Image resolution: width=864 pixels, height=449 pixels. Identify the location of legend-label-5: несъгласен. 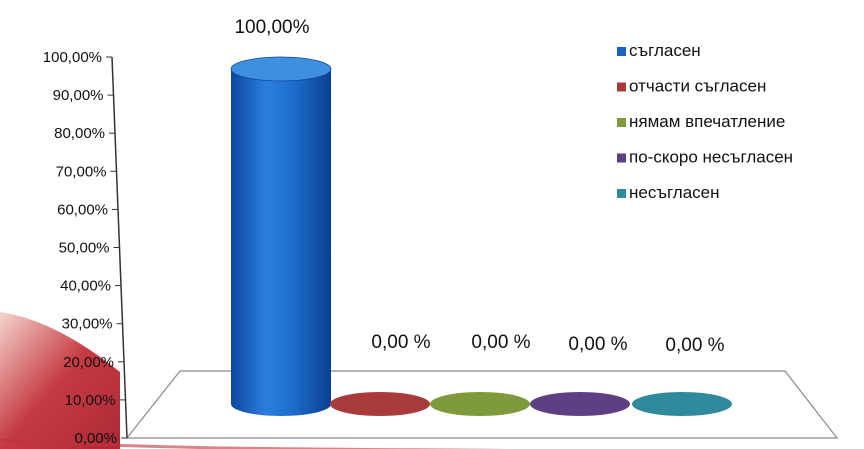
(674, 192).